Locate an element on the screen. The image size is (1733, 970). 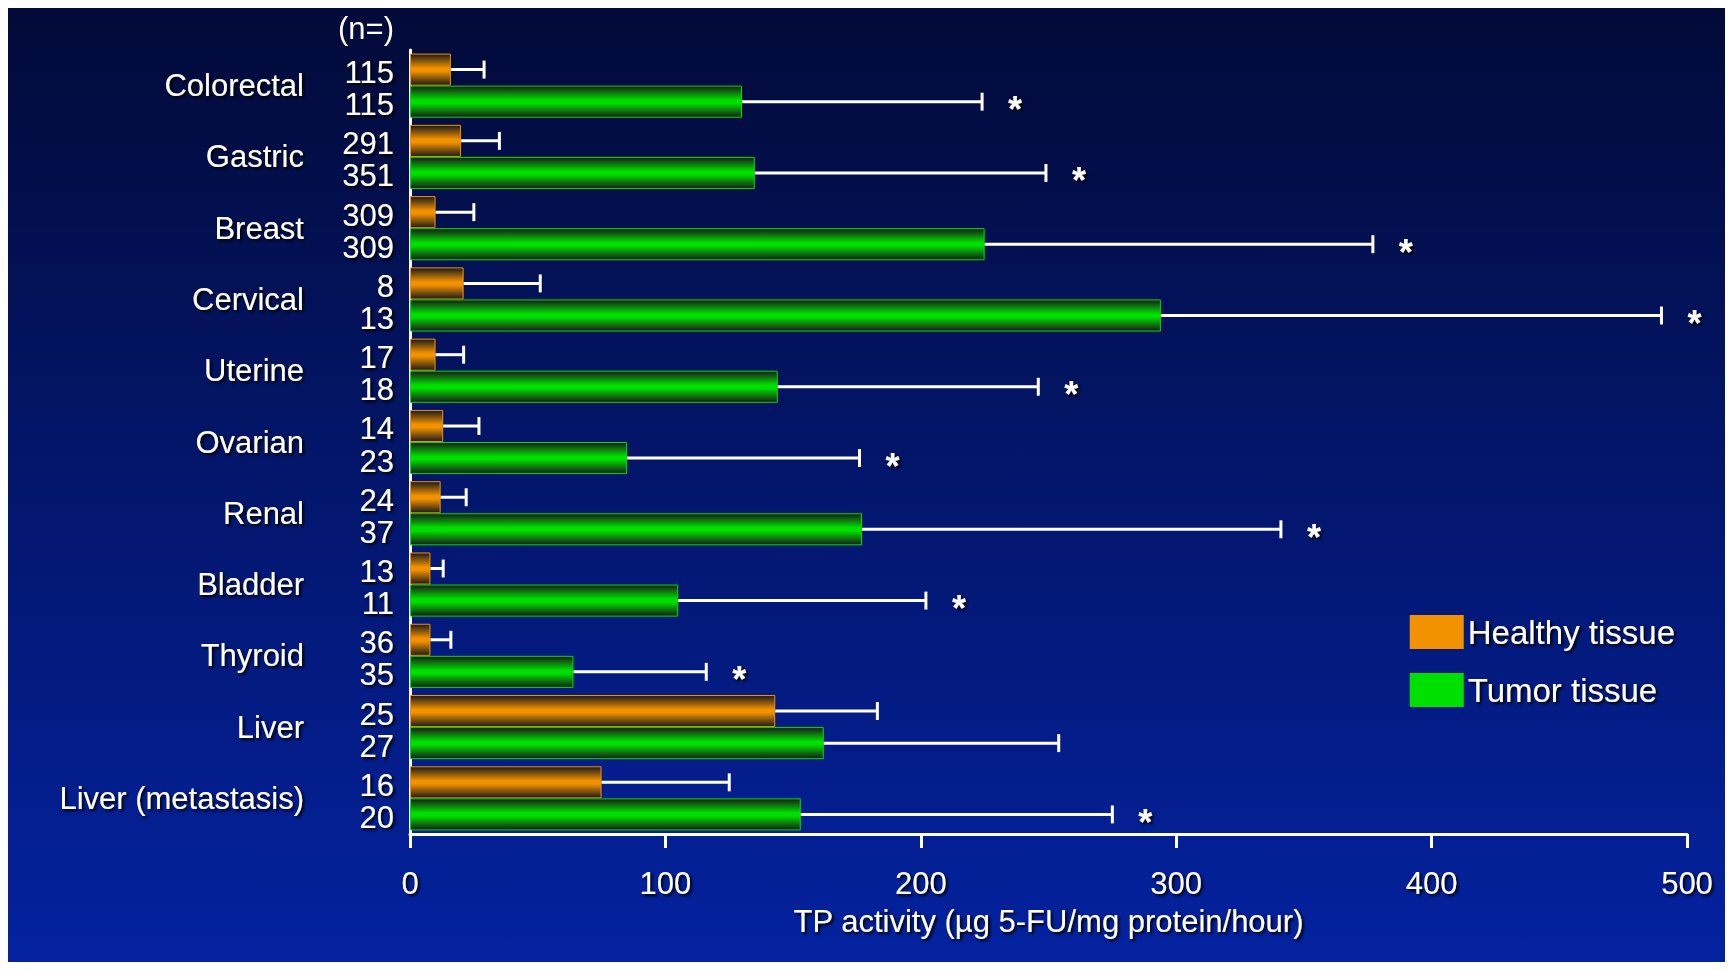
y-tick-label: Liver (metastasis) is located at coordinates (181, 798).